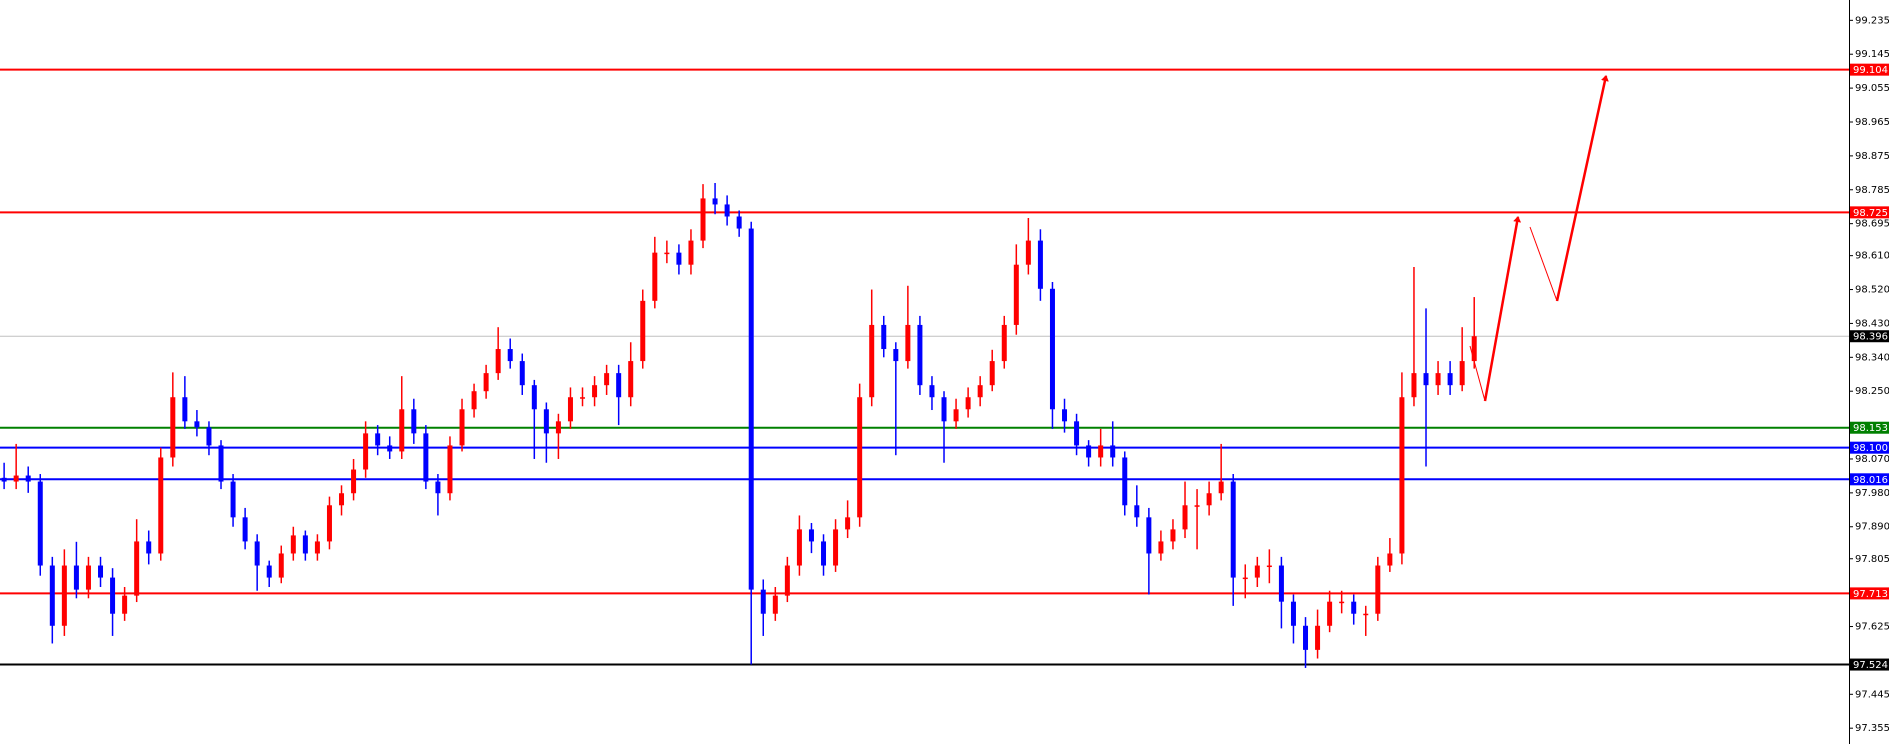  I want to click on level-label: 98.396, so click(1870, 337).